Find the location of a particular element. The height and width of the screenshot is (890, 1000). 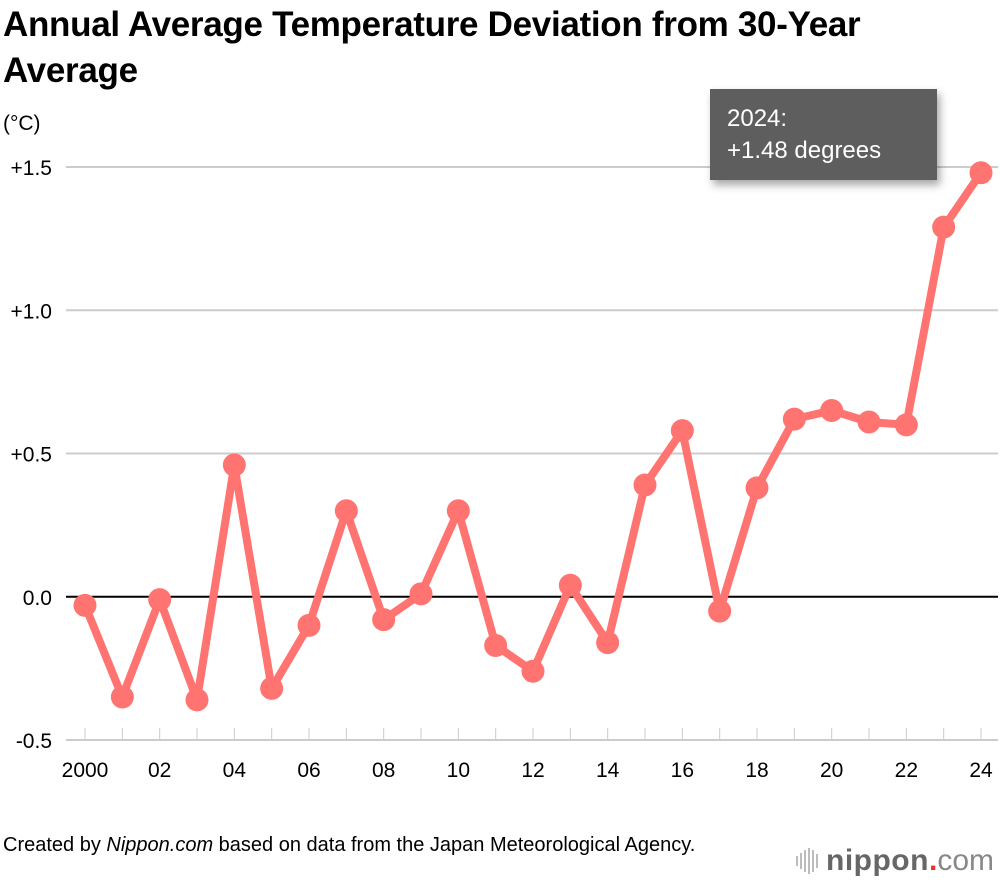

data-point-2015 is located at coordinates (645, 485).